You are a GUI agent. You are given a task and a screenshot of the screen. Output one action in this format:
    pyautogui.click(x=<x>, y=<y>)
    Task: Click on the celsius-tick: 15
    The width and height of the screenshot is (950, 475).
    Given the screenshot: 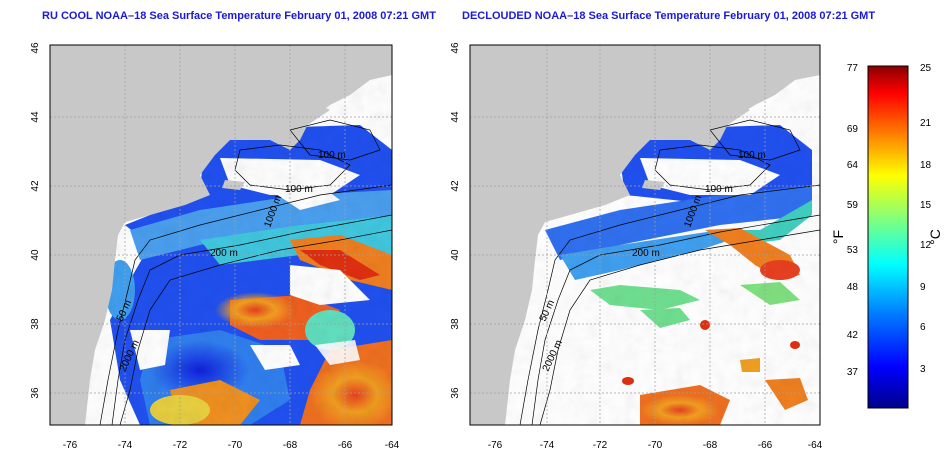 What is the action you would take?
    pyautogui.click(x=926, y=205)
    